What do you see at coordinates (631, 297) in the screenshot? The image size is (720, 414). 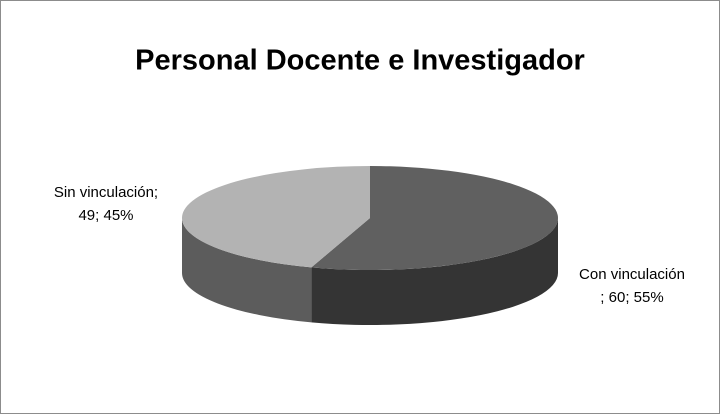 I see `data-label: ; 60; 55%` at bounding box center [631, 297].